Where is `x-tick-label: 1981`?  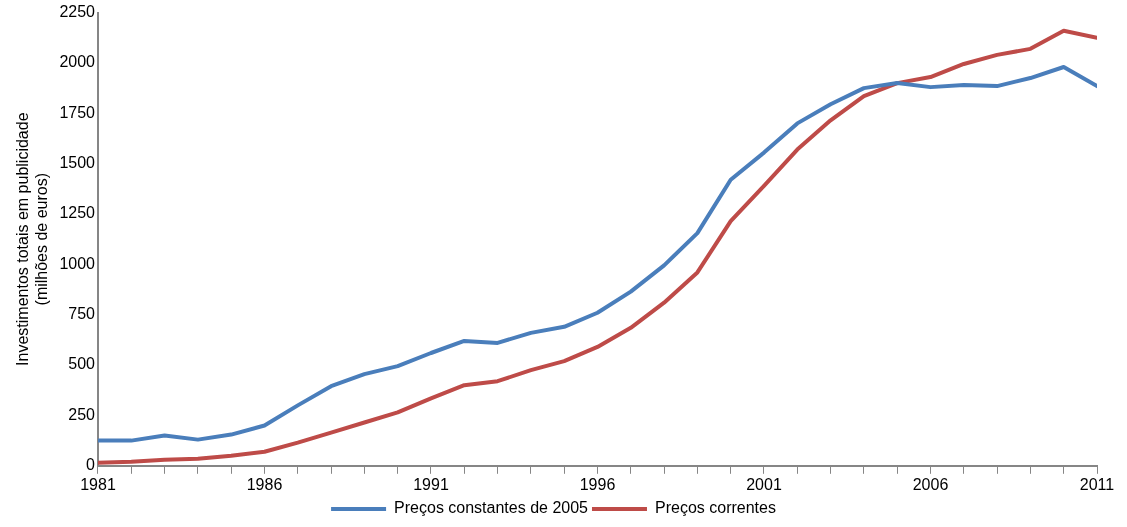 x-tick-label: 1981 is located at coordinates (98, 484).